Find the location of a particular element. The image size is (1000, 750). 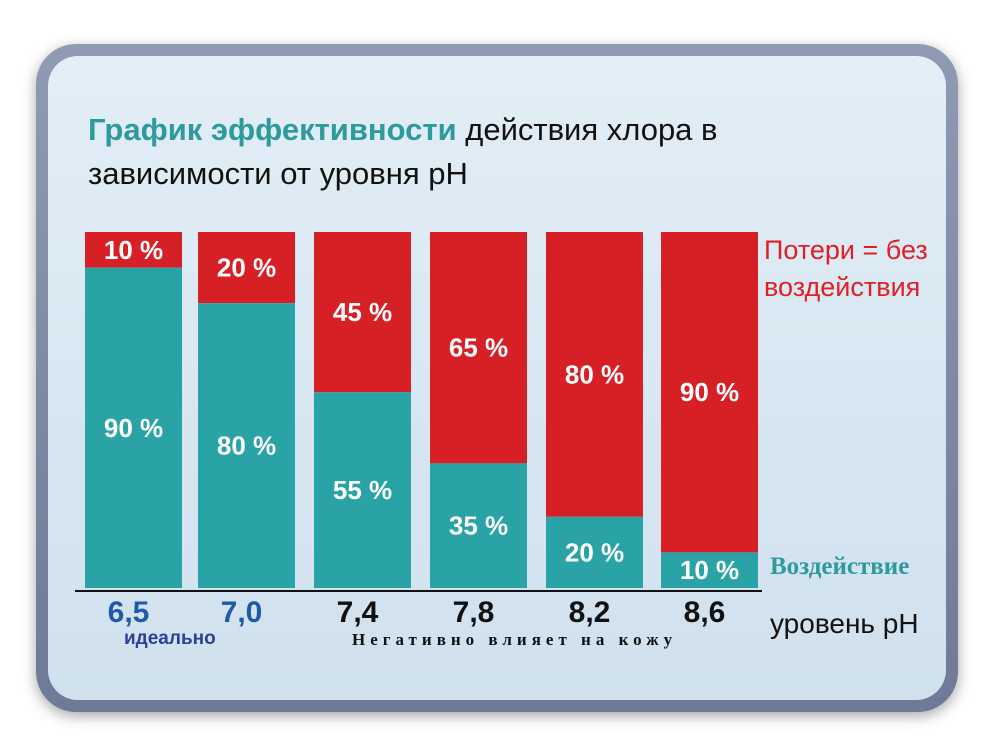

x-tick-label: 7,0 is located at coordinates (242, 612).